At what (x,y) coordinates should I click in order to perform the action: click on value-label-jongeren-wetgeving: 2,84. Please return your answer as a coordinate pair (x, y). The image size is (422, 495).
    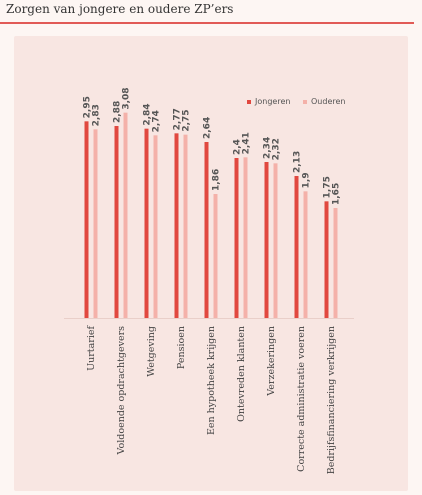
    Looking at the image, I should click on (148, 114).